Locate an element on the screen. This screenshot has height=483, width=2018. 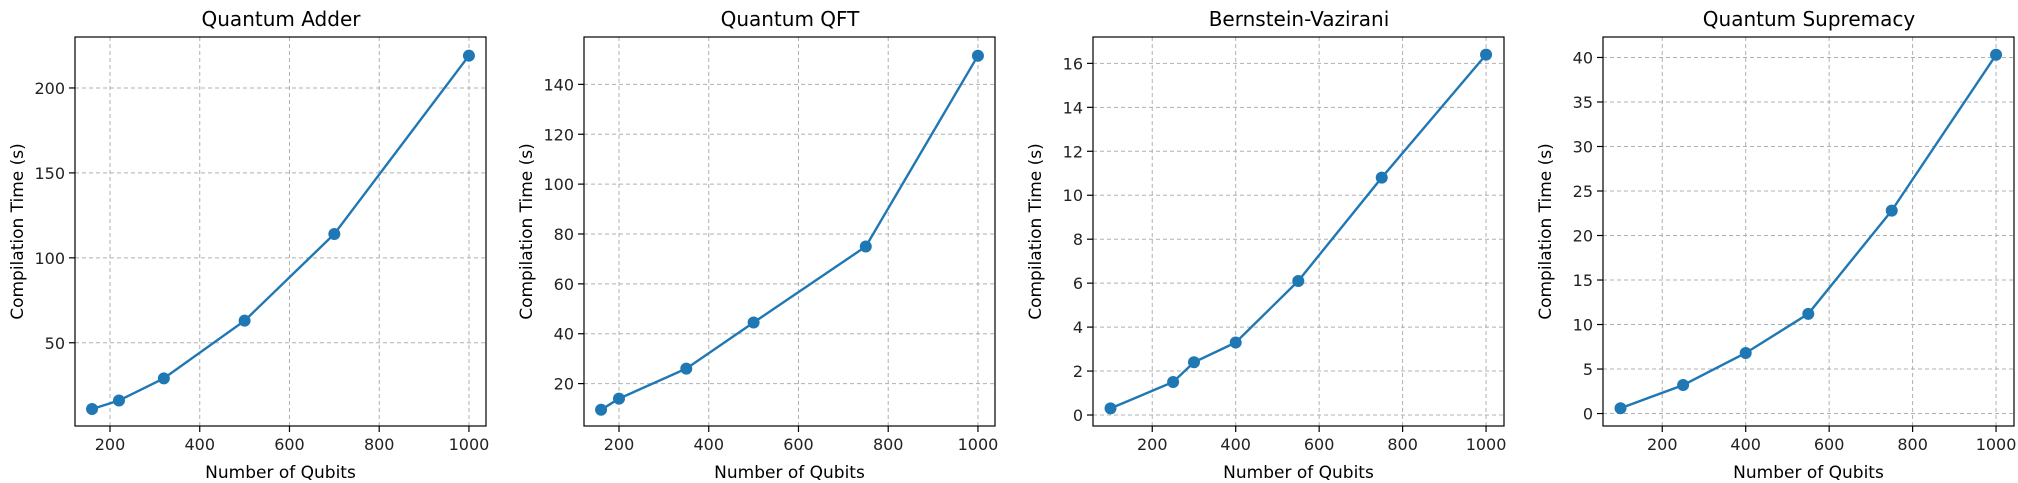
y-tick-label: 120 is located at coordinates (558, 134).